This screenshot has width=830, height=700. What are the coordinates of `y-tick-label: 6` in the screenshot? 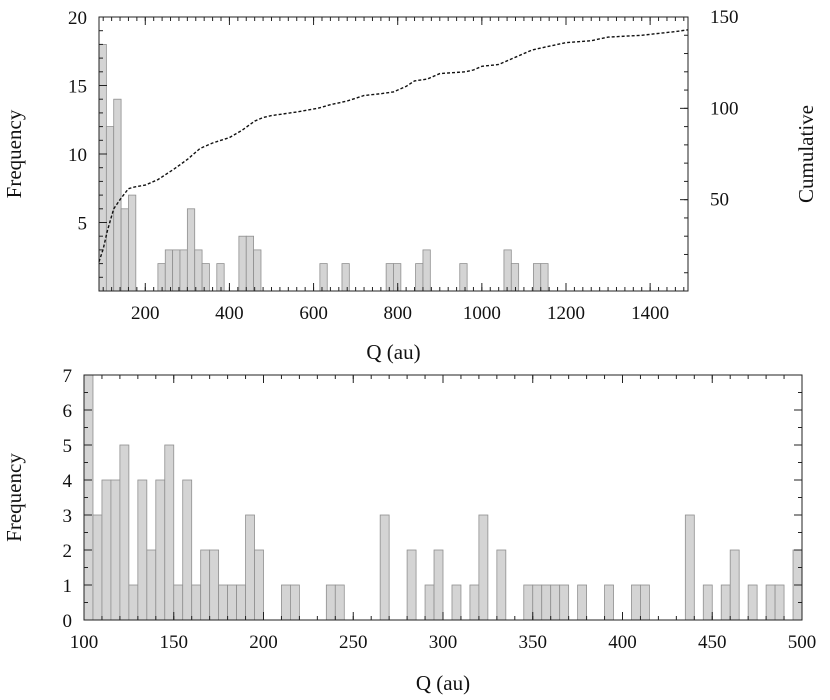 It's located at (68, 411).